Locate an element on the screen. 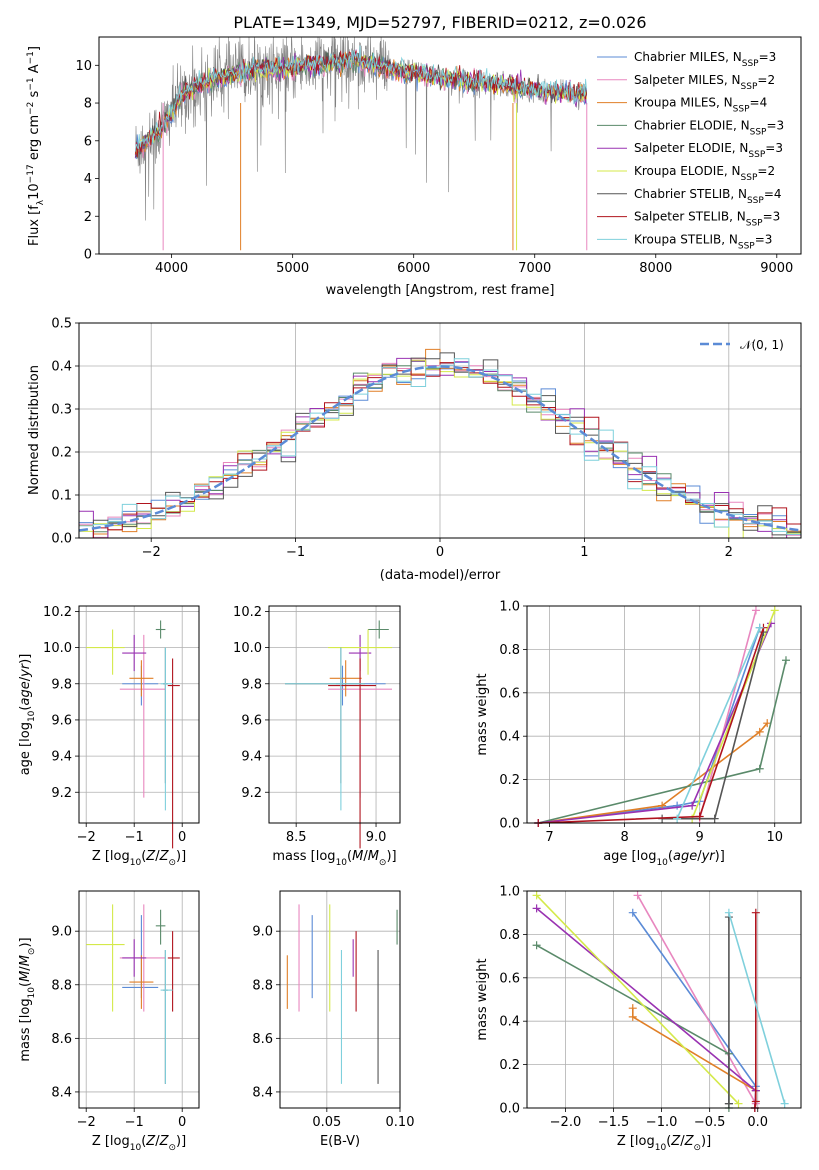  y-tick-label: 10 is located at coordinates (83, 66).